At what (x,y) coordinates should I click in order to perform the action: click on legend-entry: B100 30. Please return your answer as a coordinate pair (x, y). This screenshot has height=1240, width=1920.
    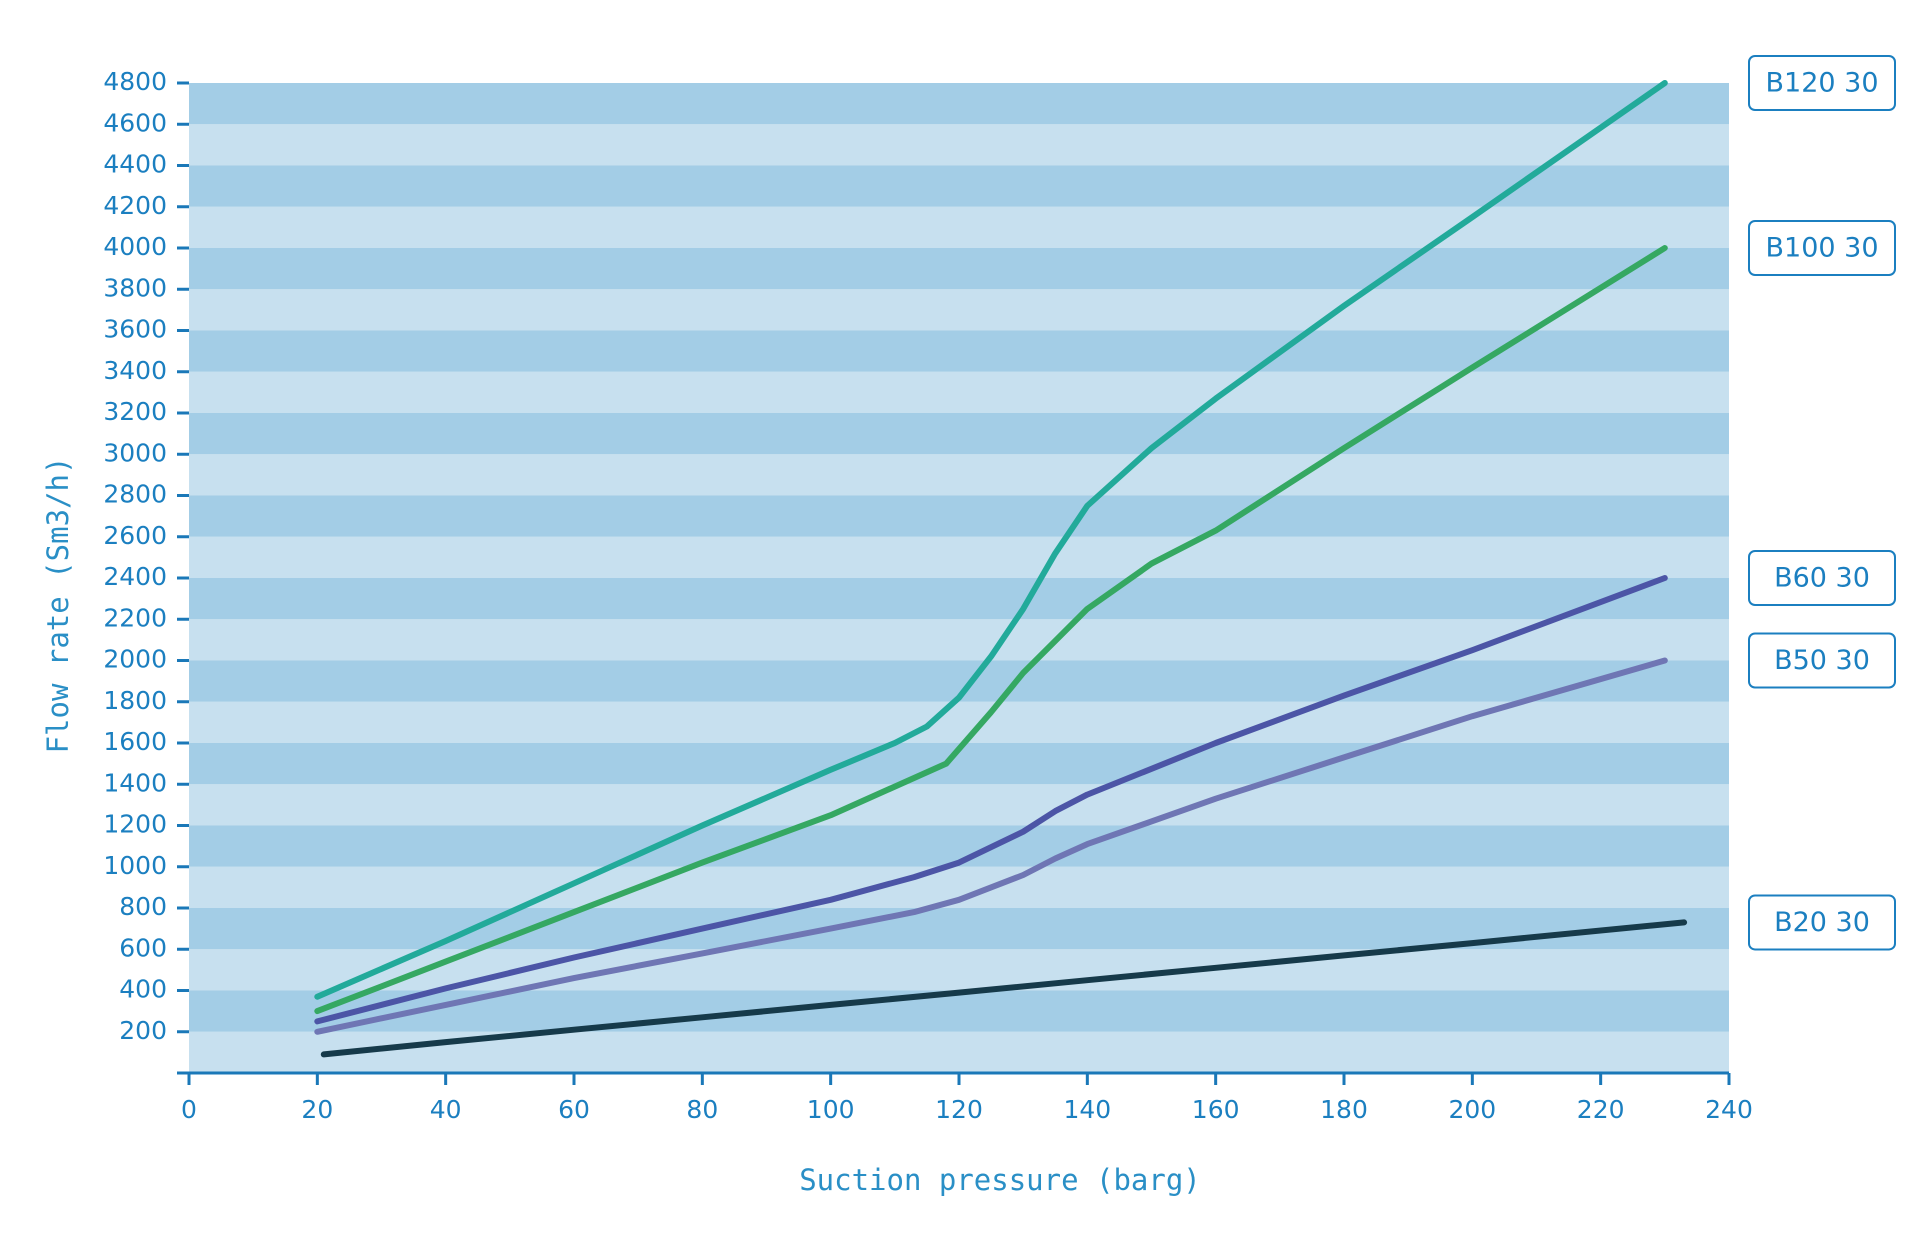
    Looking at the image, I should click on (1822, 248).